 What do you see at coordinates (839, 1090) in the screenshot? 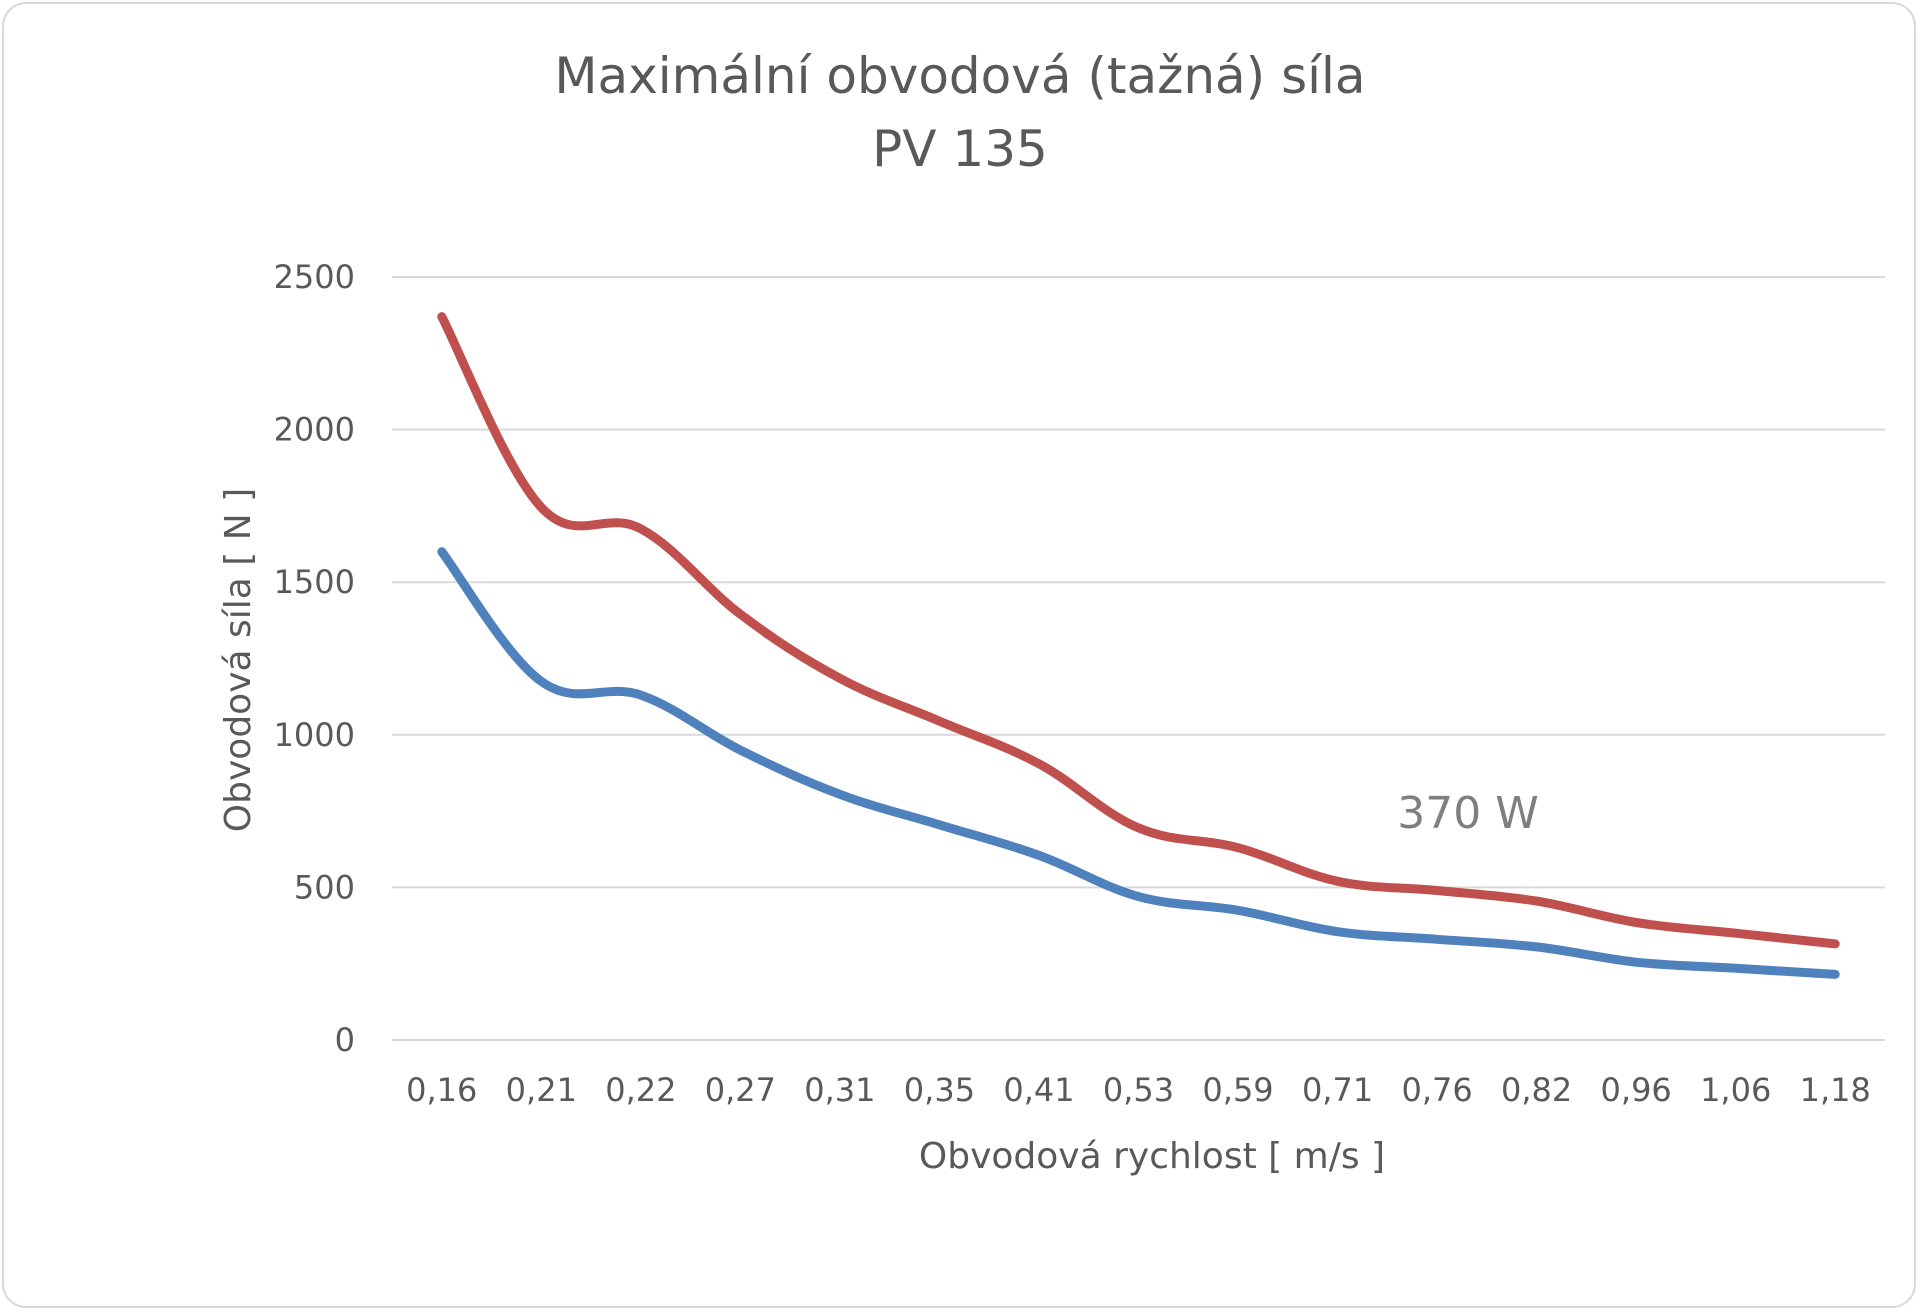
I see `x-tick-label: 0,31` at bounding box center [839, 1090].